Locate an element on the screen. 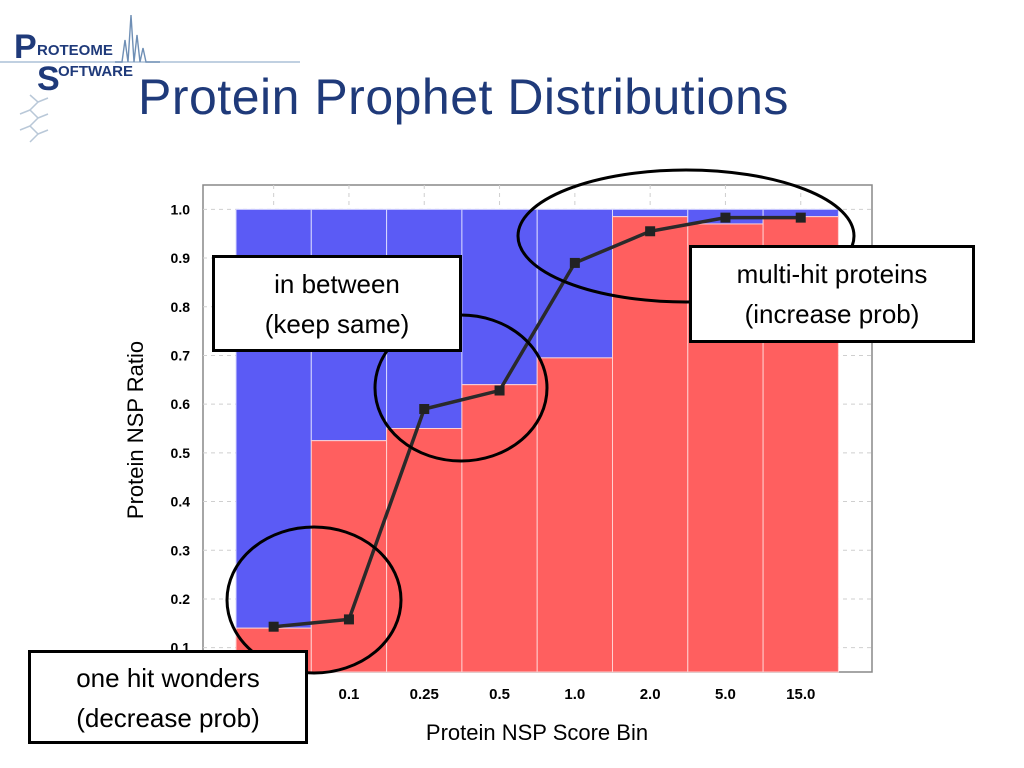 This screenshot has width=1024, height=768. x-tick-label-3: 0.5 is located at coordinates (499, 694).